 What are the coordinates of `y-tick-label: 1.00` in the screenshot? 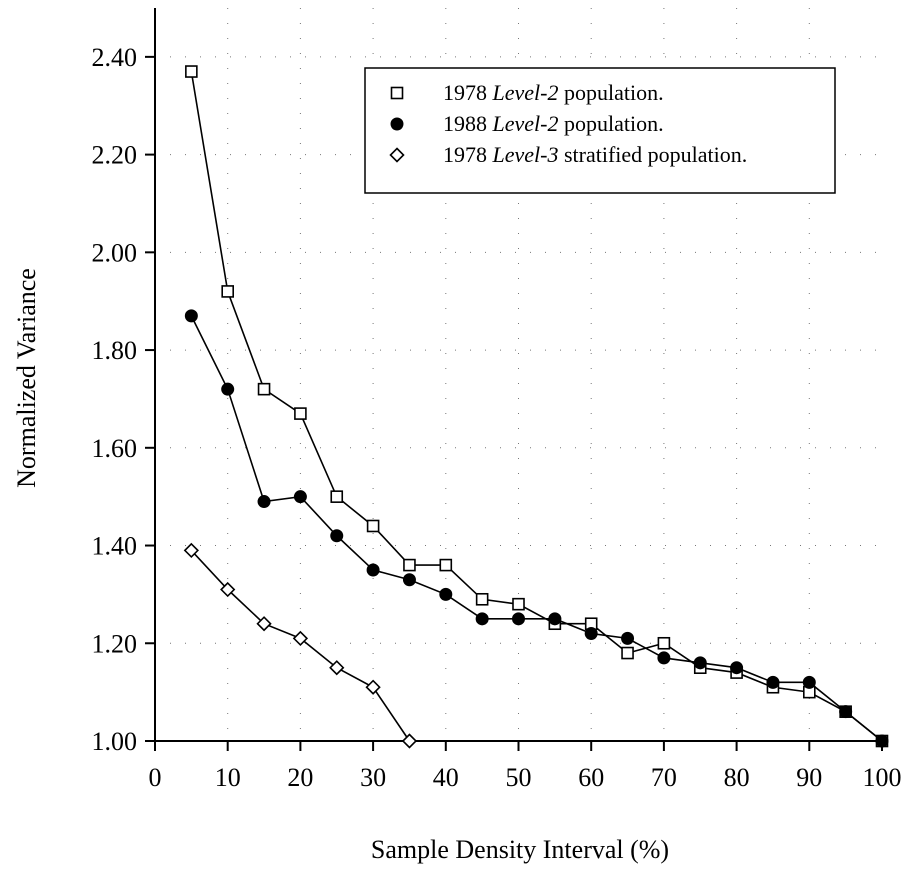 It's located at (115, 741).